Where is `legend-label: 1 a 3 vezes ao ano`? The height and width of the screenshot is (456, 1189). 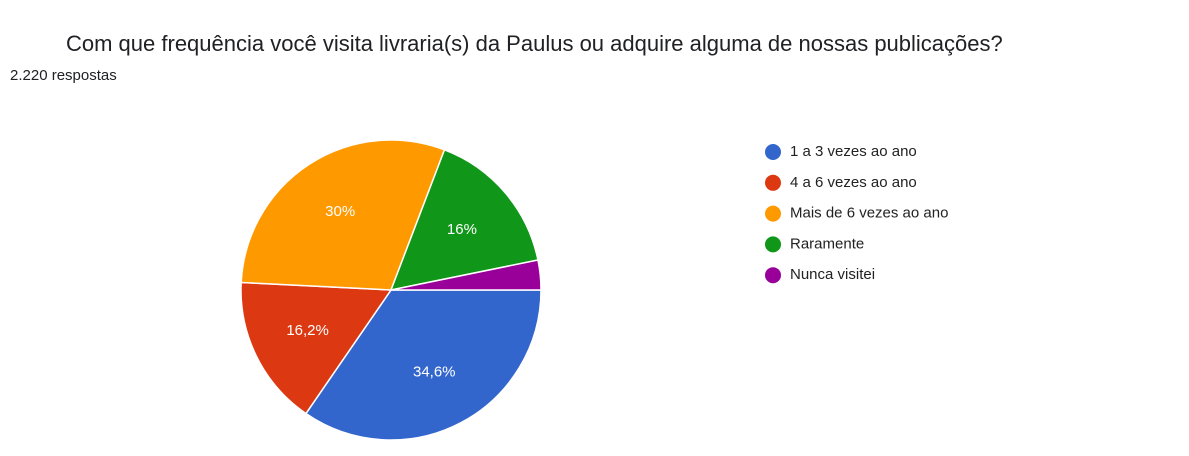 legend-label: 1 a 3 vezes ao ano is located at coordinates (853, 151).